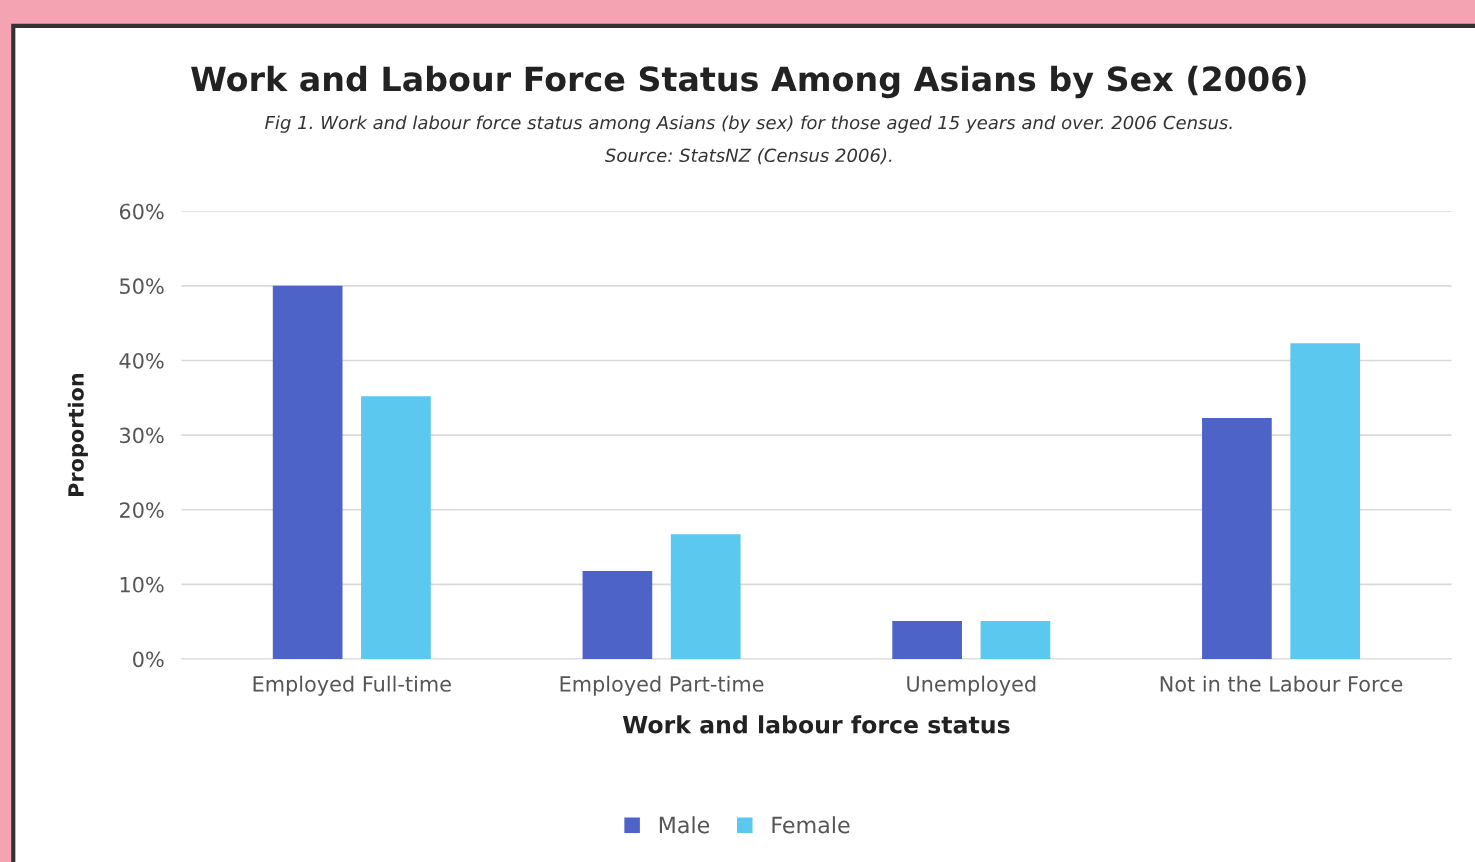 The image size is (1475, 862). What do you see at coordinates (142, 435) in the screenshot?
I see `y-tick-label: 30%` at bounding box center [142, 435].